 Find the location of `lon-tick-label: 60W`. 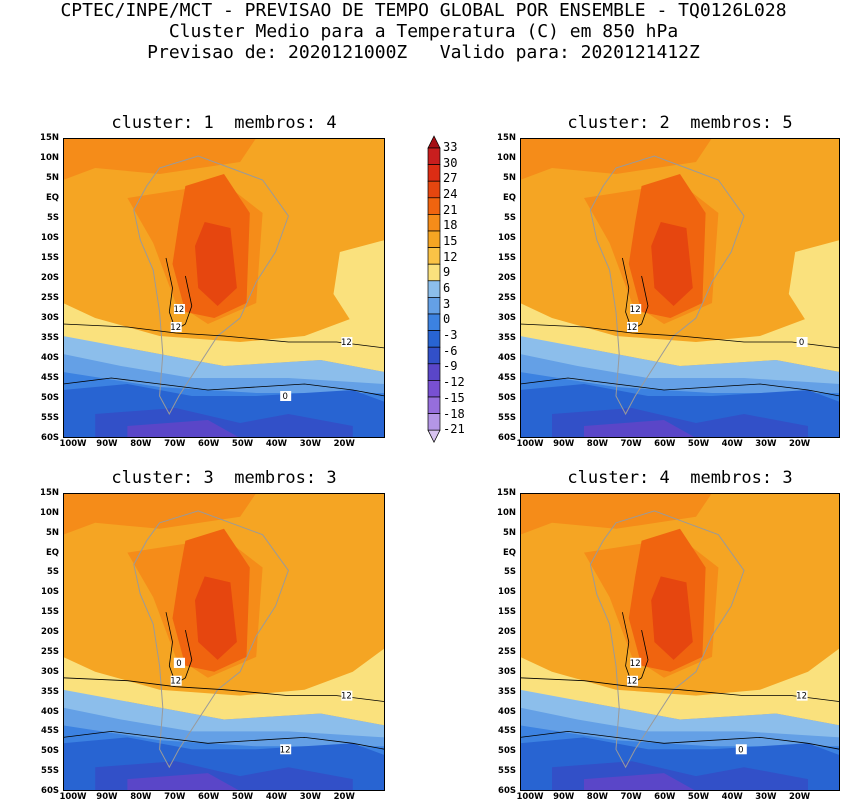

lon-tick-label: 60W is located at coordinates (209, 797).